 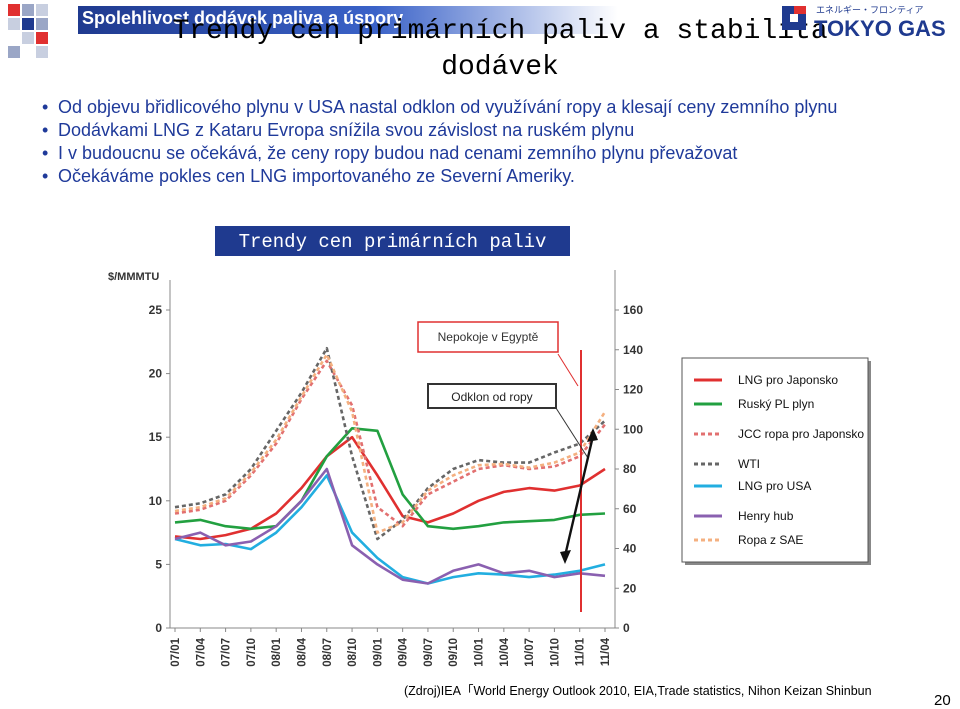 I want to click on series-line-lng_usa, so click(x=390, y=529).